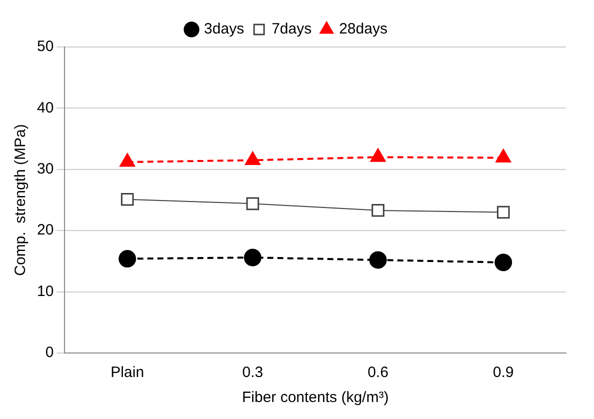 The image size is (594, 419). Describe the element at coordinates (127, 373) in the screenshot. I see `x-tick-label: Plain` at that location.